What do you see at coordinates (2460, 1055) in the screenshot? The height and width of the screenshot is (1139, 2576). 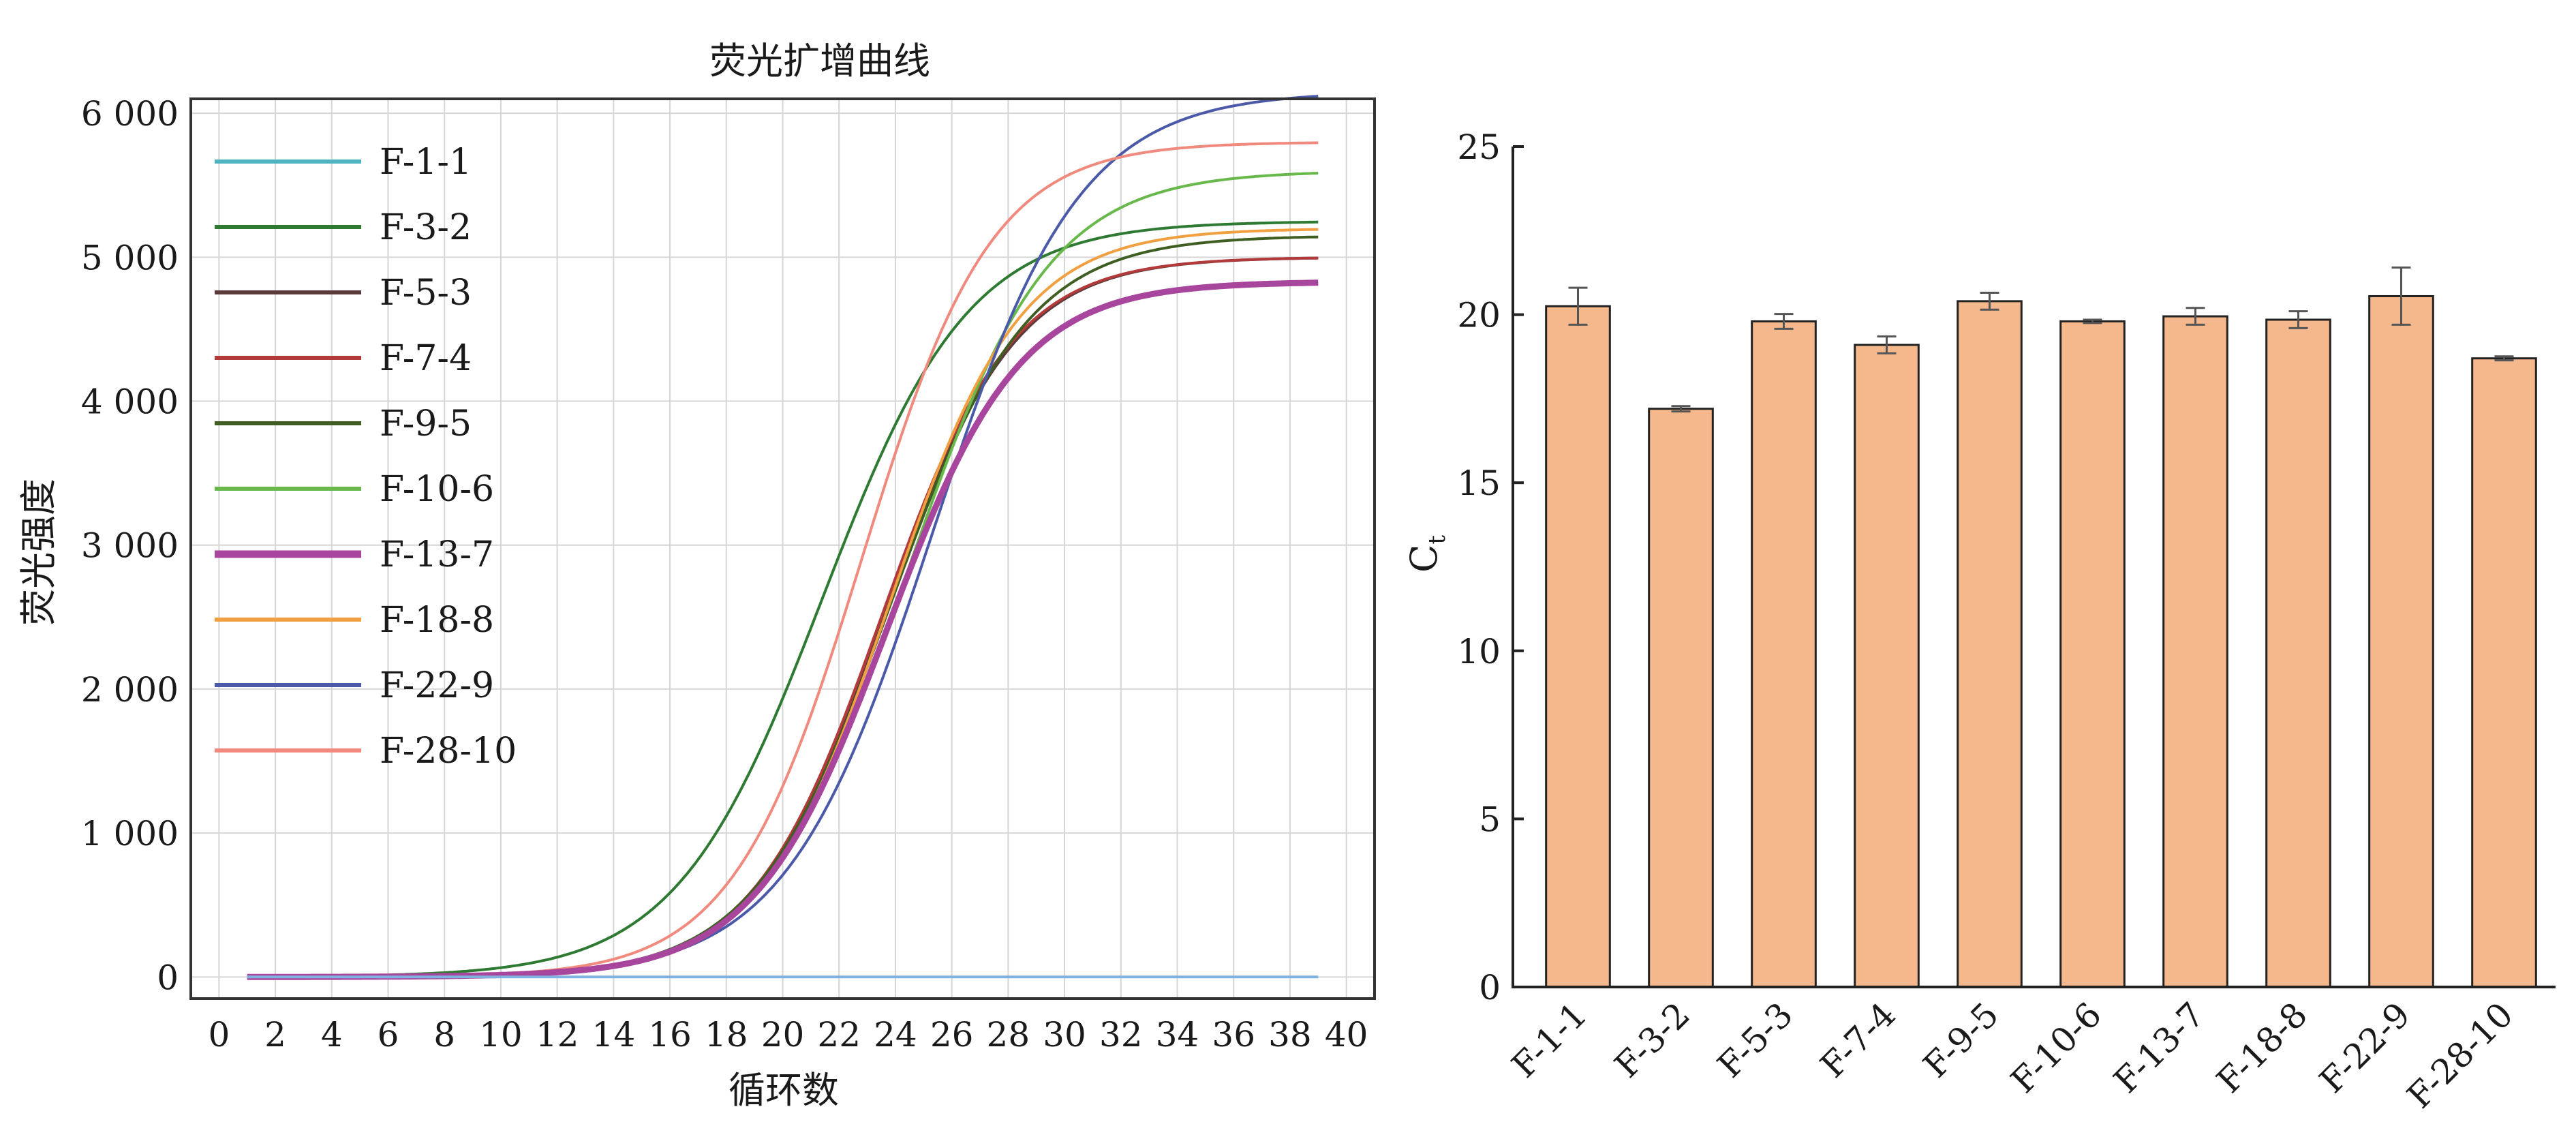 I see `x-category-label: F-28-10` at bounding box center [2460, 1055].